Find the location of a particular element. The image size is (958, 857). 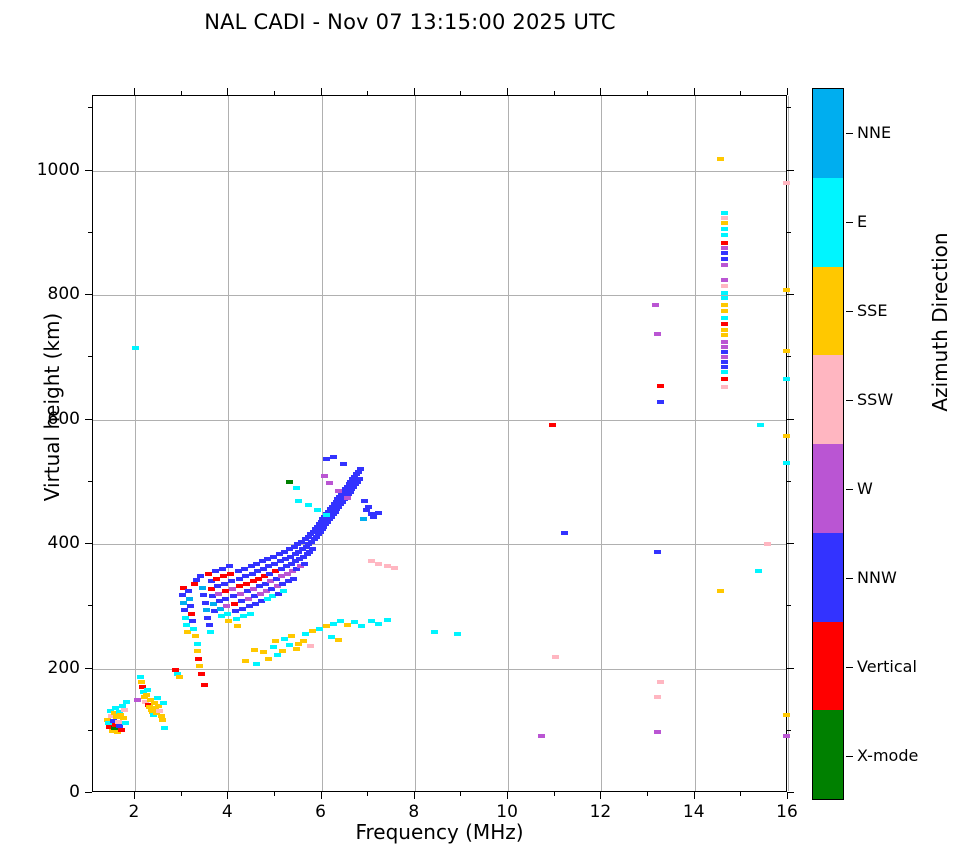

colorbar-band-x-mode is located at coordinates (828, 754).